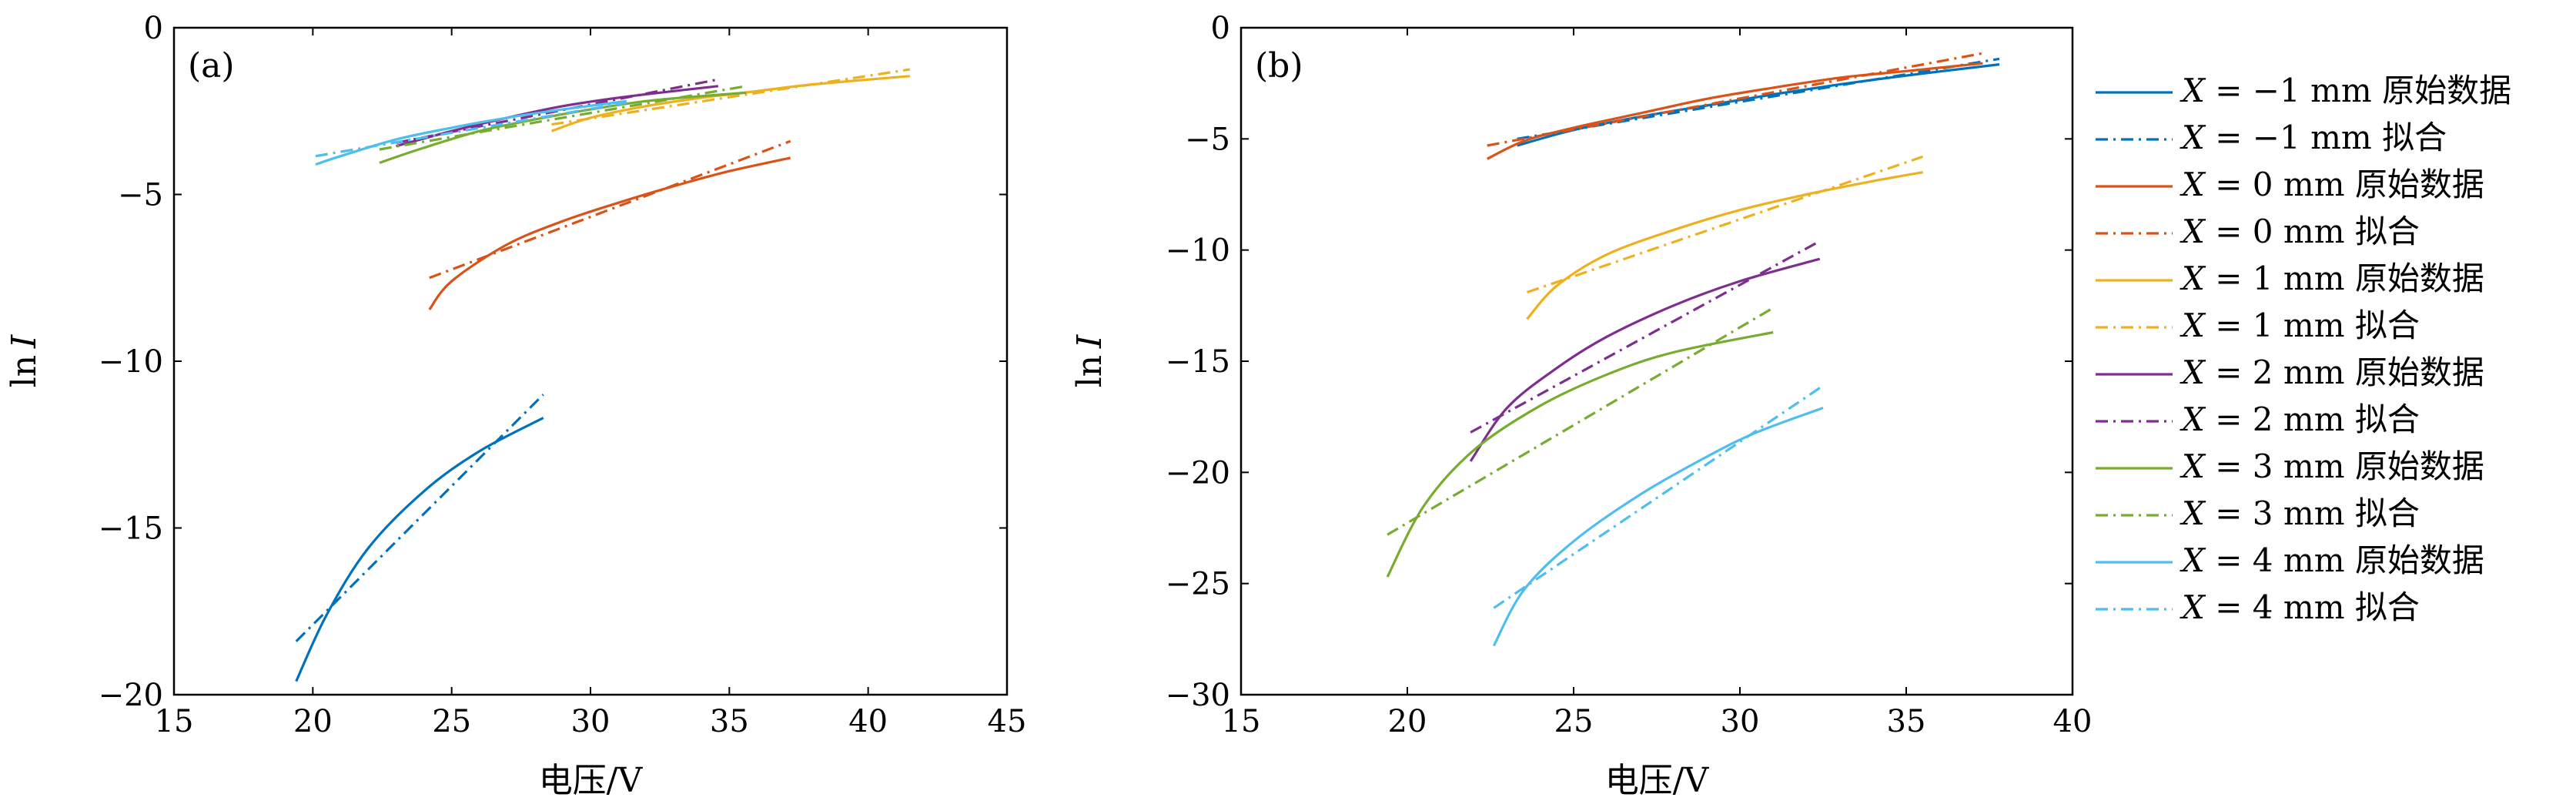  I want to click on legend-label: X = −1 mm 拟合, so click(2314, 137).